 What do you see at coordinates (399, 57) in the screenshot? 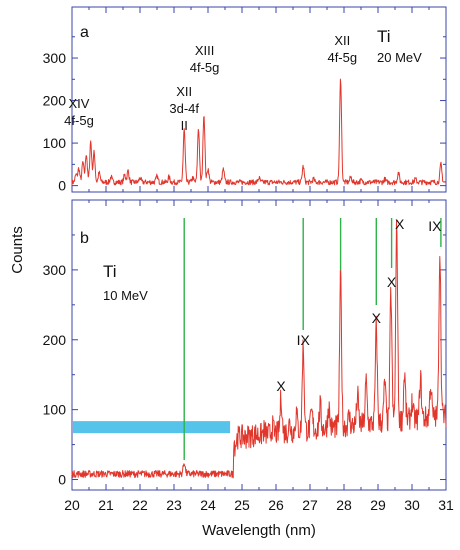
I see `panel-a-energy: 20 MeV` at bounding box center [399, 57].